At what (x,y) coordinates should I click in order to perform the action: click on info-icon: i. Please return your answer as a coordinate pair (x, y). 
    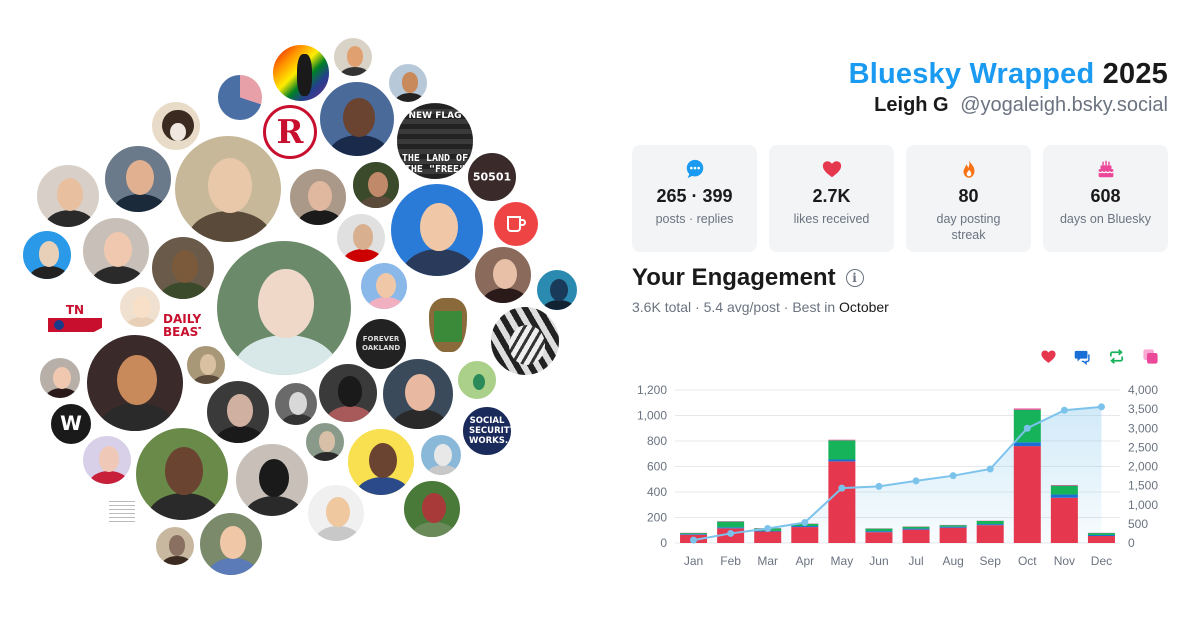
    Looking at the image, I should click on (854, 278).